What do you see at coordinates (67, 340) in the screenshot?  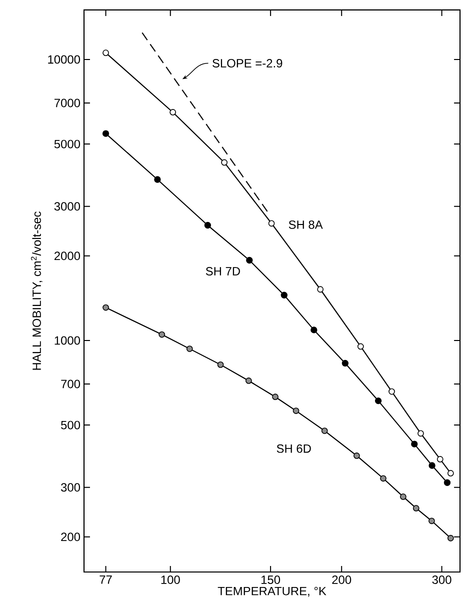 I see `y-tick-label: 1000` at bounding box center [67, 340].